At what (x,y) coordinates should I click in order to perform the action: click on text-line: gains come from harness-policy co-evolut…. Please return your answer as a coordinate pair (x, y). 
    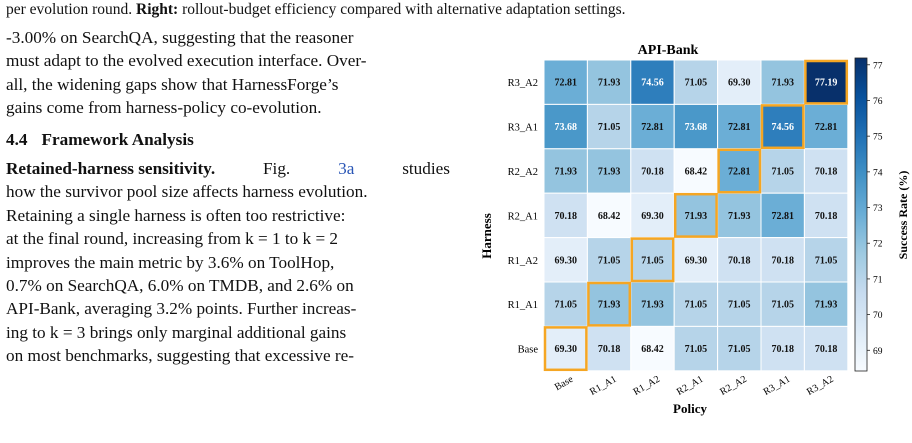
    Looking at the image, I should click on (164, 108).